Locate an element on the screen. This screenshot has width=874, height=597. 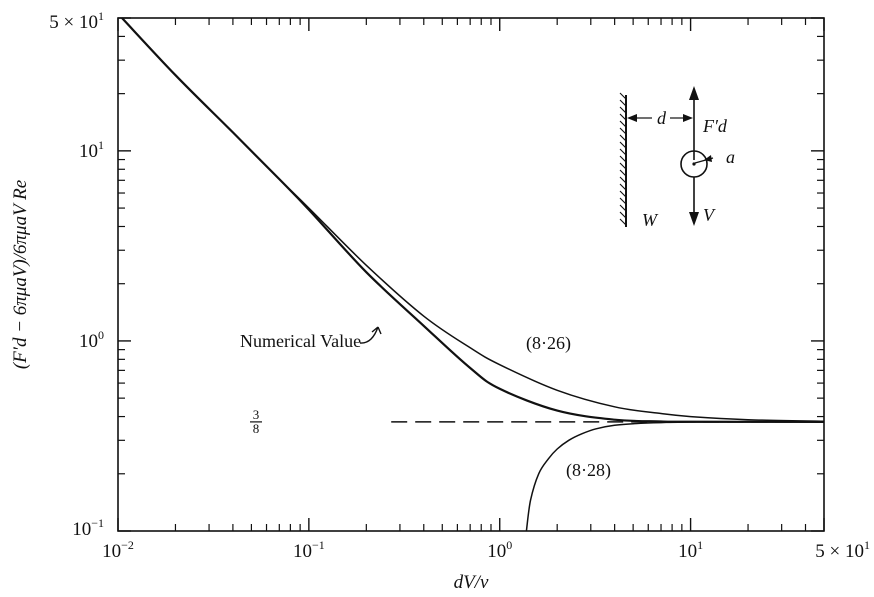
x-tick-label: 10⁰ is located at coordinates (499, 550).